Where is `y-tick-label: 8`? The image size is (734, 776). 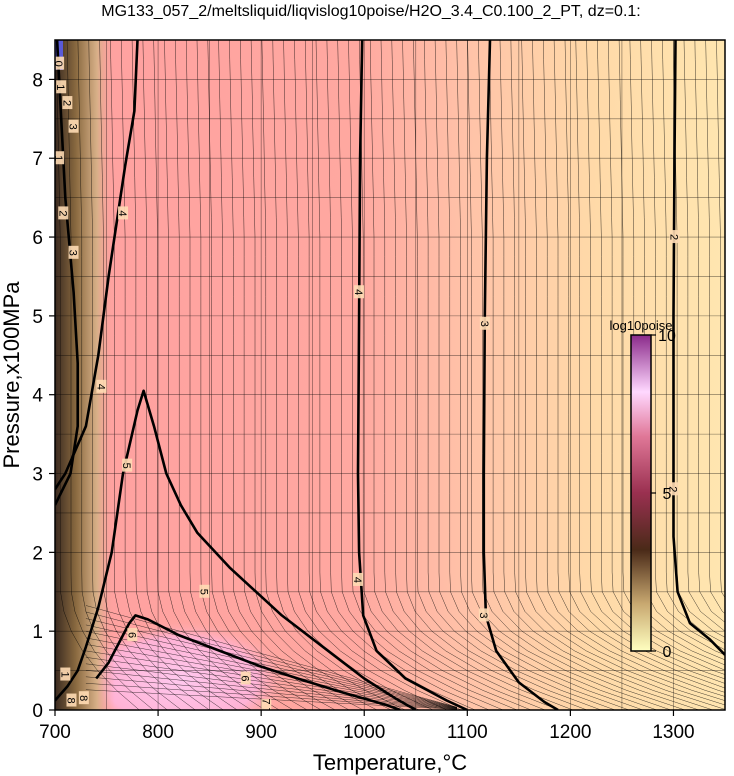
y-tick-label: 8 is located at coordinates (37, 80).